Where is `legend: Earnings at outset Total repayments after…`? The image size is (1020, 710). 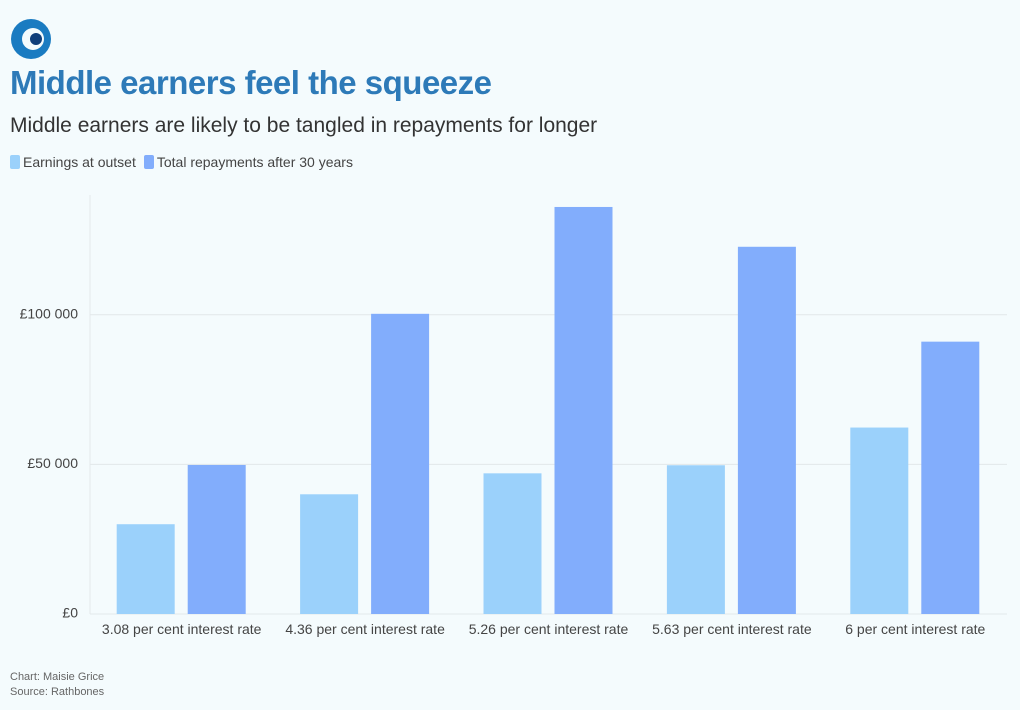
legend: Earnings at outset Total repayments after… is located at coordinates (181, 162).